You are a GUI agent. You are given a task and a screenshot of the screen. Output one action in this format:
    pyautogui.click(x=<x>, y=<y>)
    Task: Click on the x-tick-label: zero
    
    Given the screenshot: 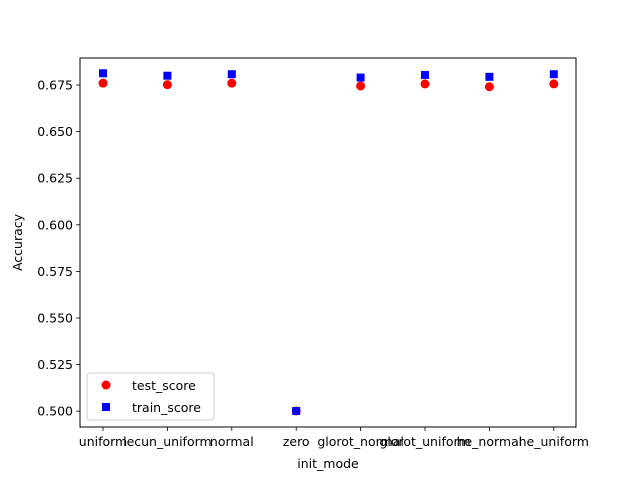 What is the action you would take?
    pyautogui.click(x=296, y=441)
    